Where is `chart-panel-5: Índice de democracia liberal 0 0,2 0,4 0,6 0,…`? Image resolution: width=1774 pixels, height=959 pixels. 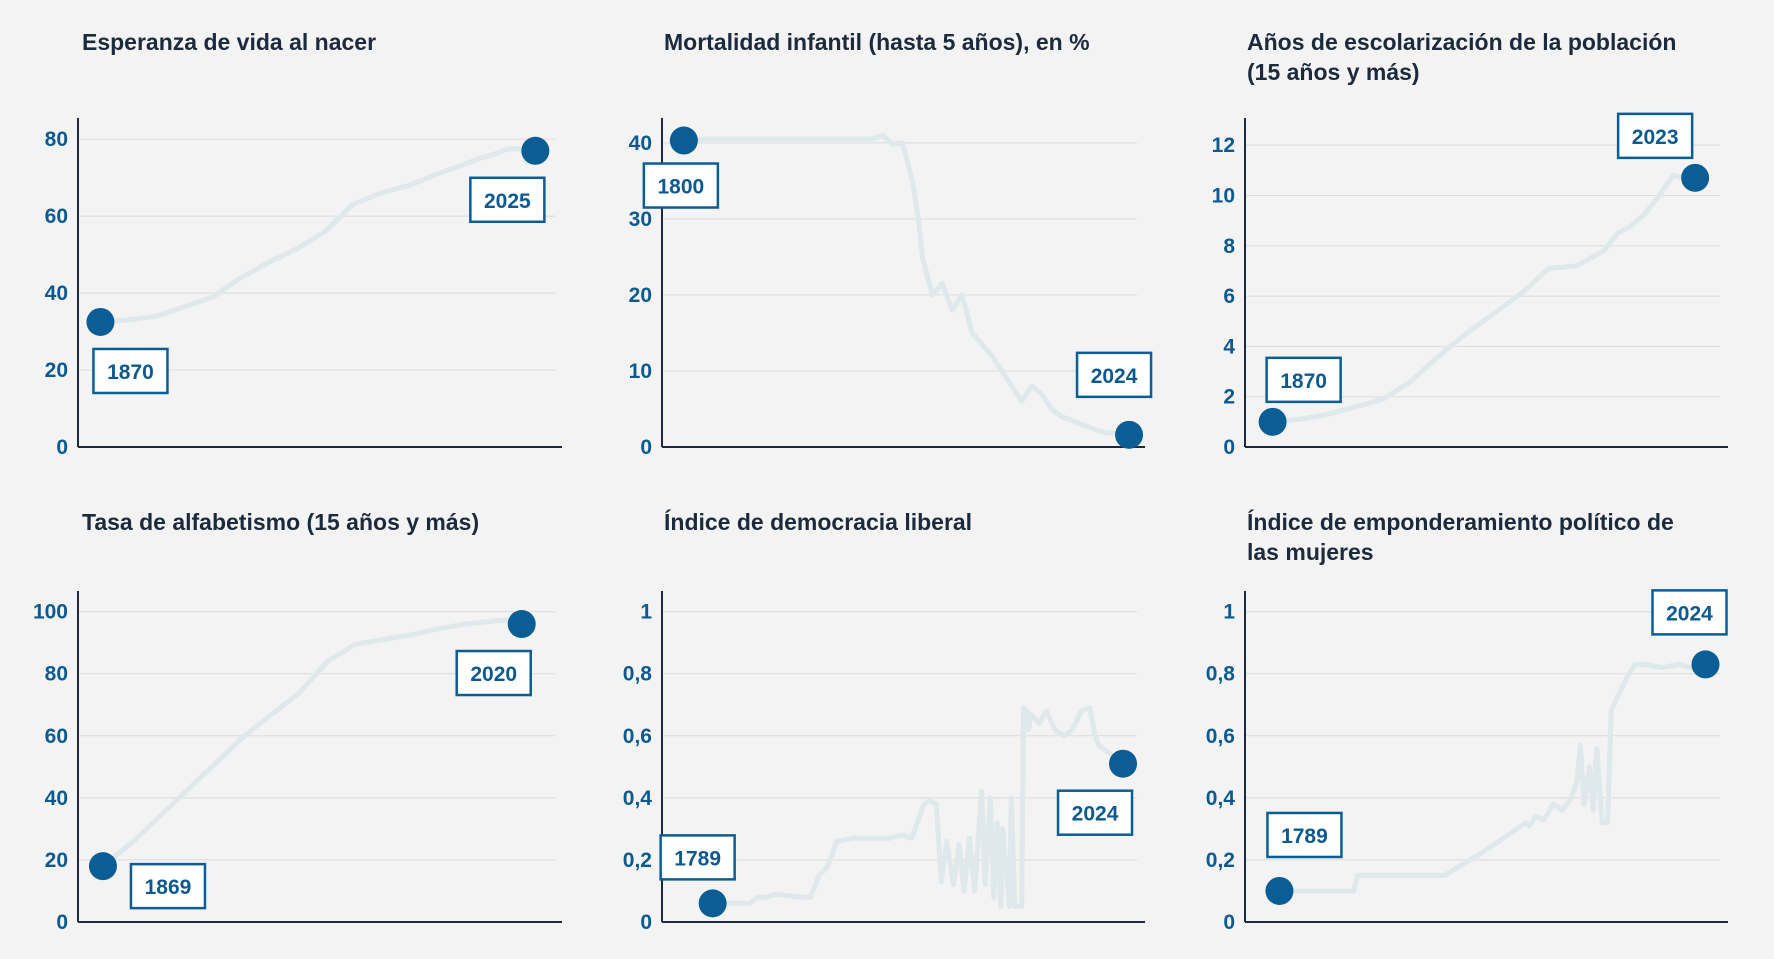 chart-panel-5: Índice de democracia liberal 0 0,2 0,4 0,6 0,… is located at coordinates (884, 721).